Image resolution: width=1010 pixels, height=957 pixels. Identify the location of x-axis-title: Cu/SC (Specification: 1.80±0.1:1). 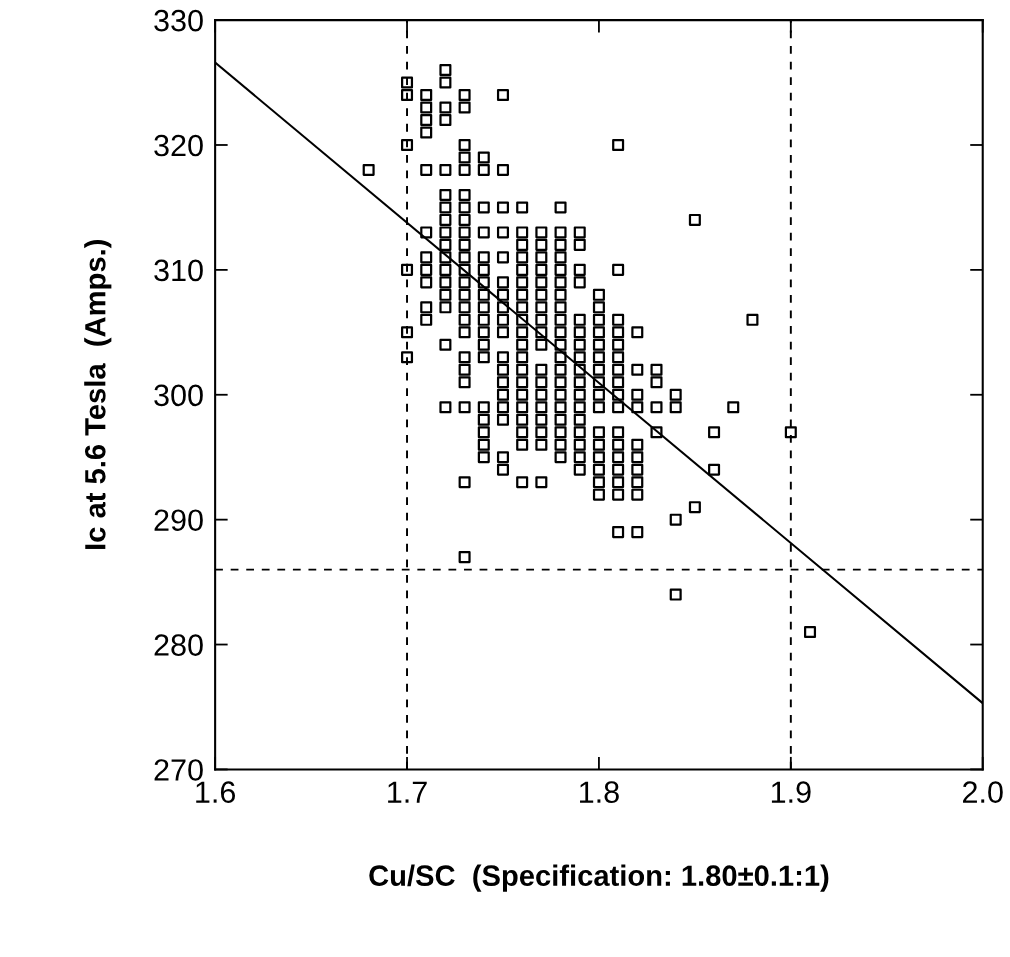
(599, 878).